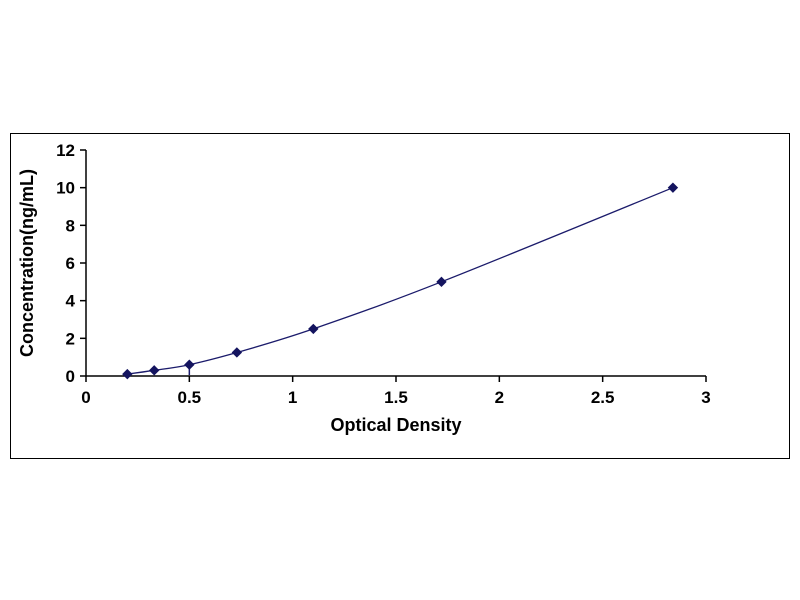  What do you see at coordinates (65, 188) in the screenshot?
I see `y-tick-label: 10` at bounding box center [65, 188].